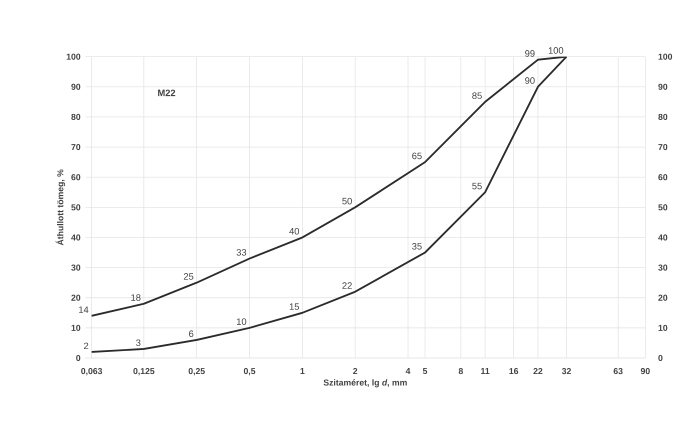 This screenshot has height=430, width=680. Describe the element at coordinates (663, 87) in the screenshot. I see `y2-tick-label: 90` at that location.